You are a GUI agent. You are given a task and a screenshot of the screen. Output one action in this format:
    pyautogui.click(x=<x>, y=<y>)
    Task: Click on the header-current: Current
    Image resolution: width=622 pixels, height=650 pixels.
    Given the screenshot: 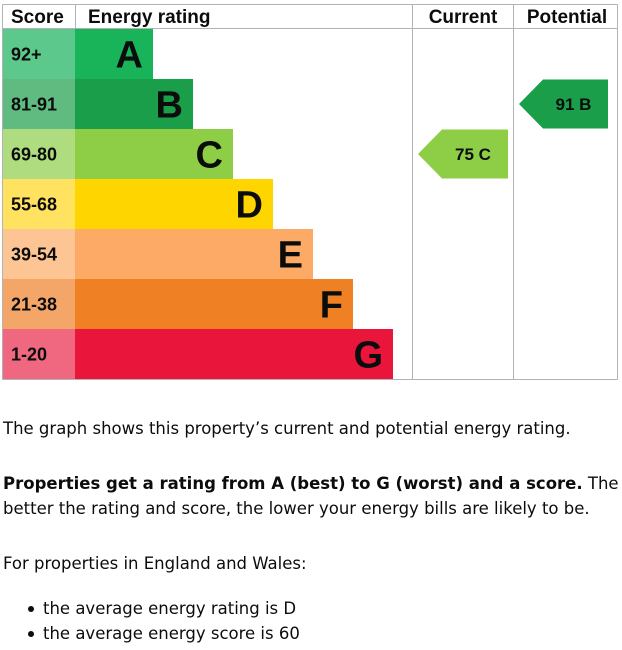 What is the action you would take?
    pyautogui.click(x=463, y=17)
    